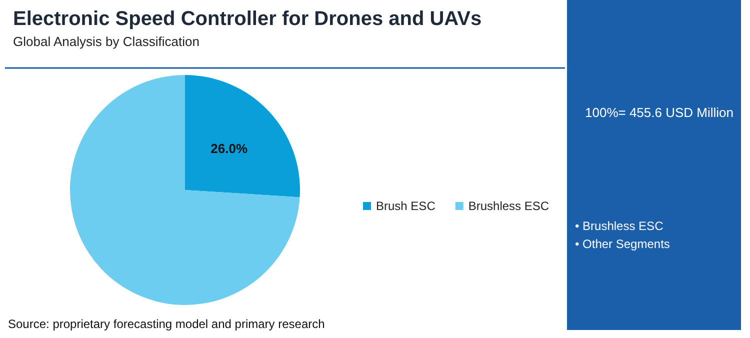 Image resolution: width=750 pixels, height=338 pixels. Describe the element at coordinates (406, 206) in the screenshot. I see `legend-label: Brush ESC` at that location.